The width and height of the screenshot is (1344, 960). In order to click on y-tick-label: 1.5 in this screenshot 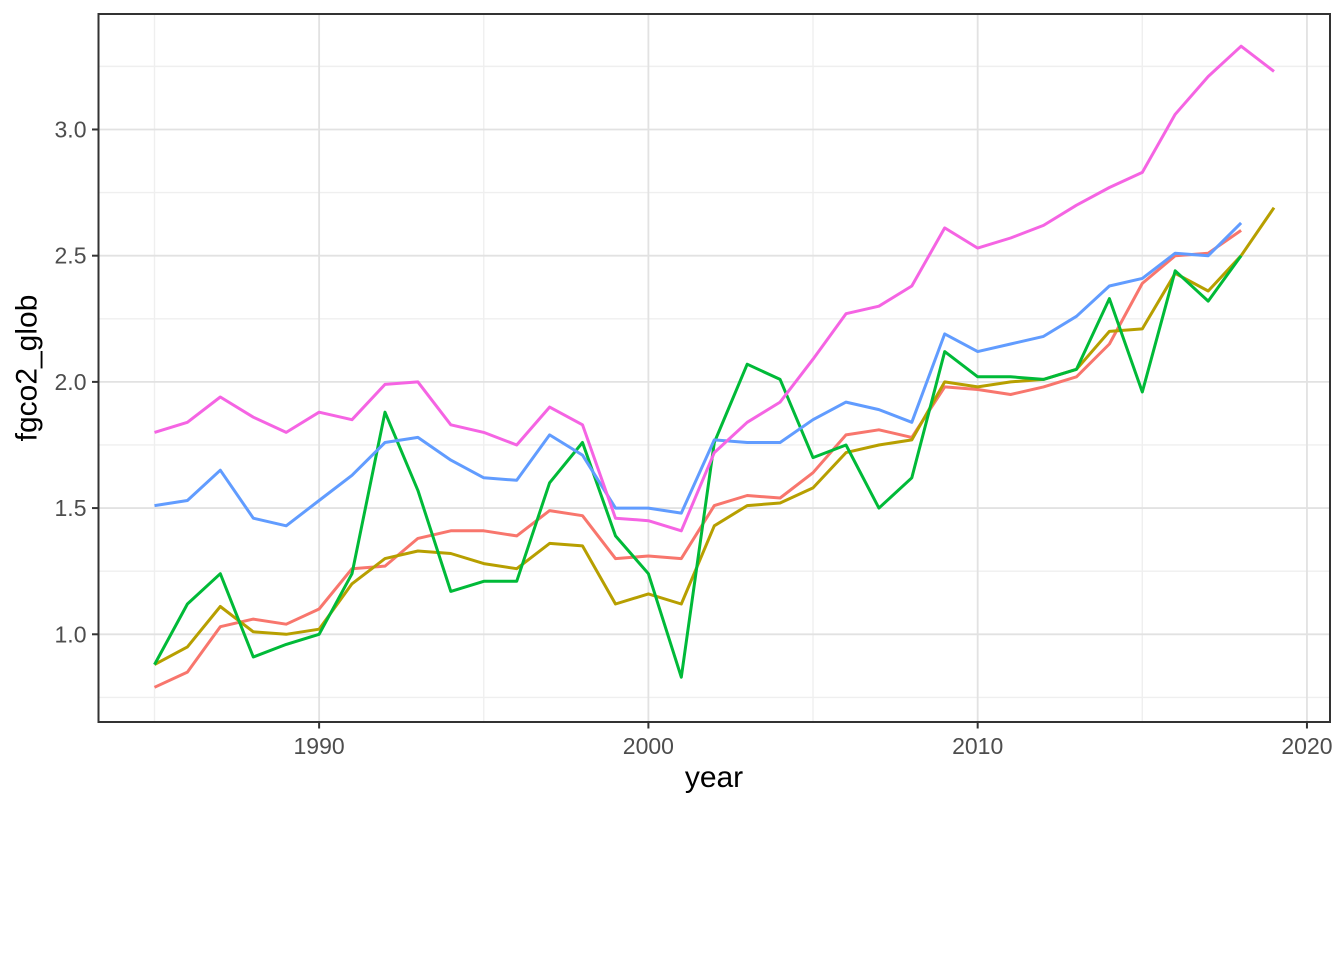, I will do `click(71, 508)`.